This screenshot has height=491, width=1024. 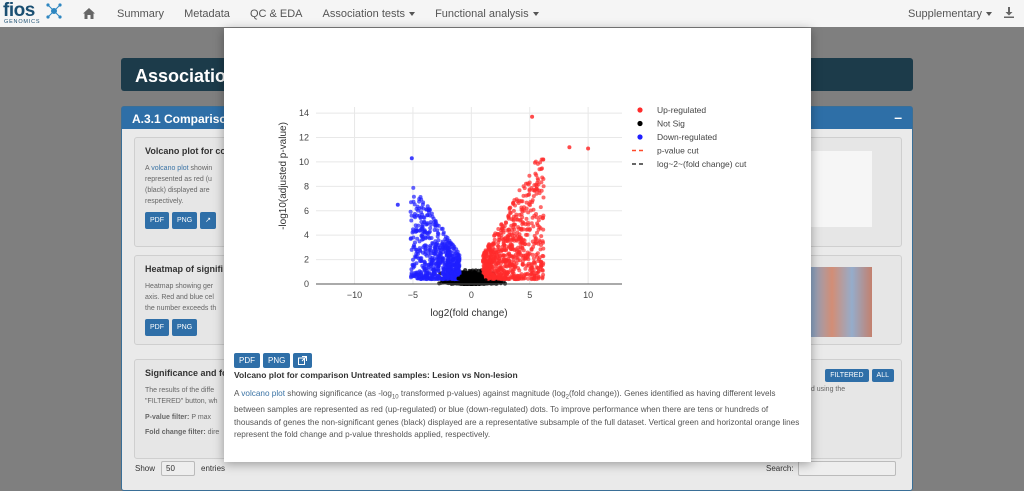 What do you see at coordinates (847, 375) in the screenshot?
I see `filtered-button: FILTERED` at bounding box center [847, 375].